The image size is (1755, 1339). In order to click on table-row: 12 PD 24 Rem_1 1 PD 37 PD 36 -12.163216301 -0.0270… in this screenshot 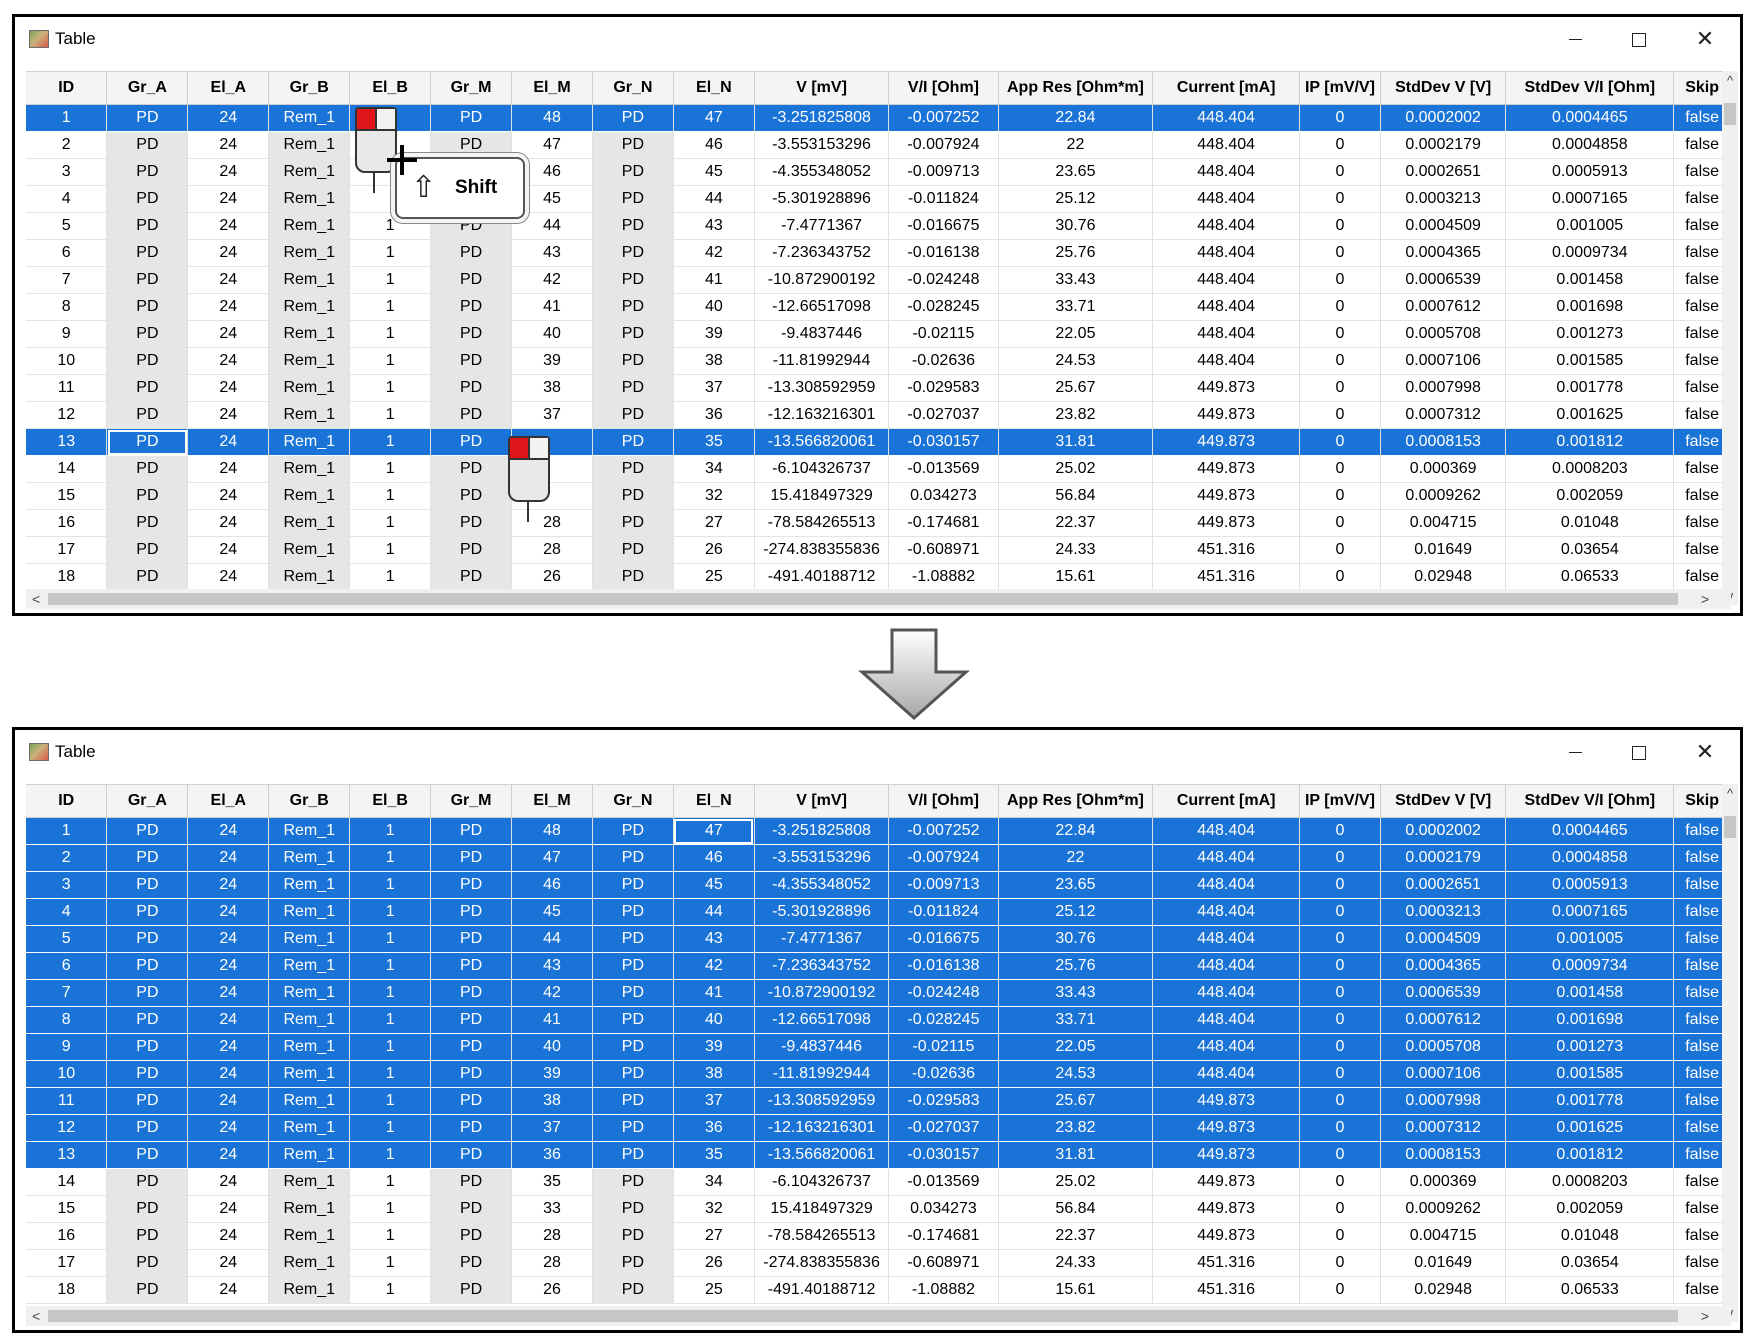, I will do `click(878, 415)`.